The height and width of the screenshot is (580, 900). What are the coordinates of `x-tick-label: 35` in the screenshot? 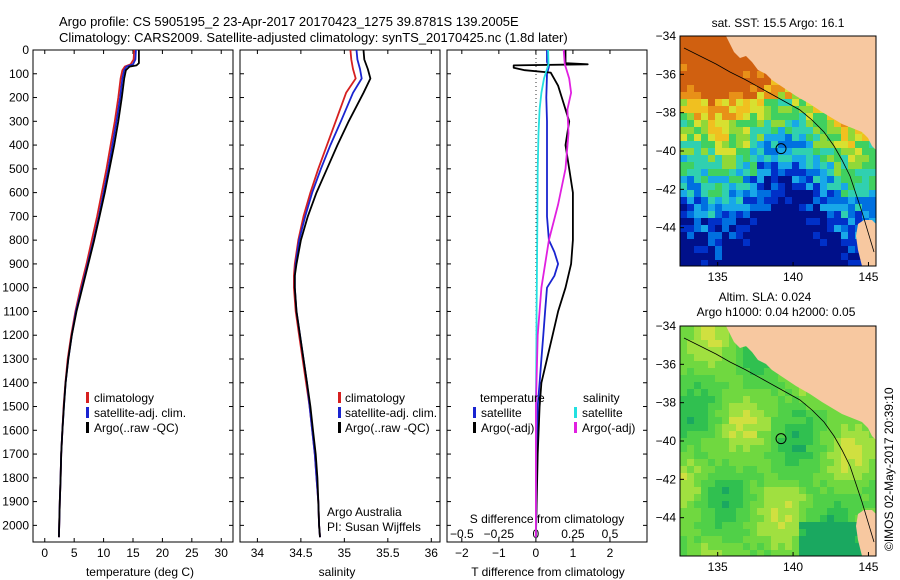 It's located at (345, 553).